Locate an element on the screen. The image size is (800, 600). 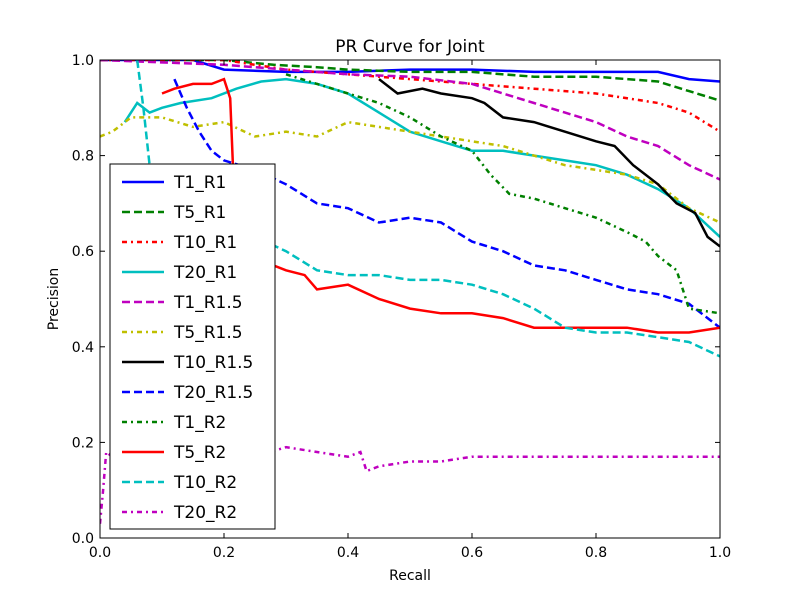
legend-label: T10_R2 is located at coordinates (205, 483).